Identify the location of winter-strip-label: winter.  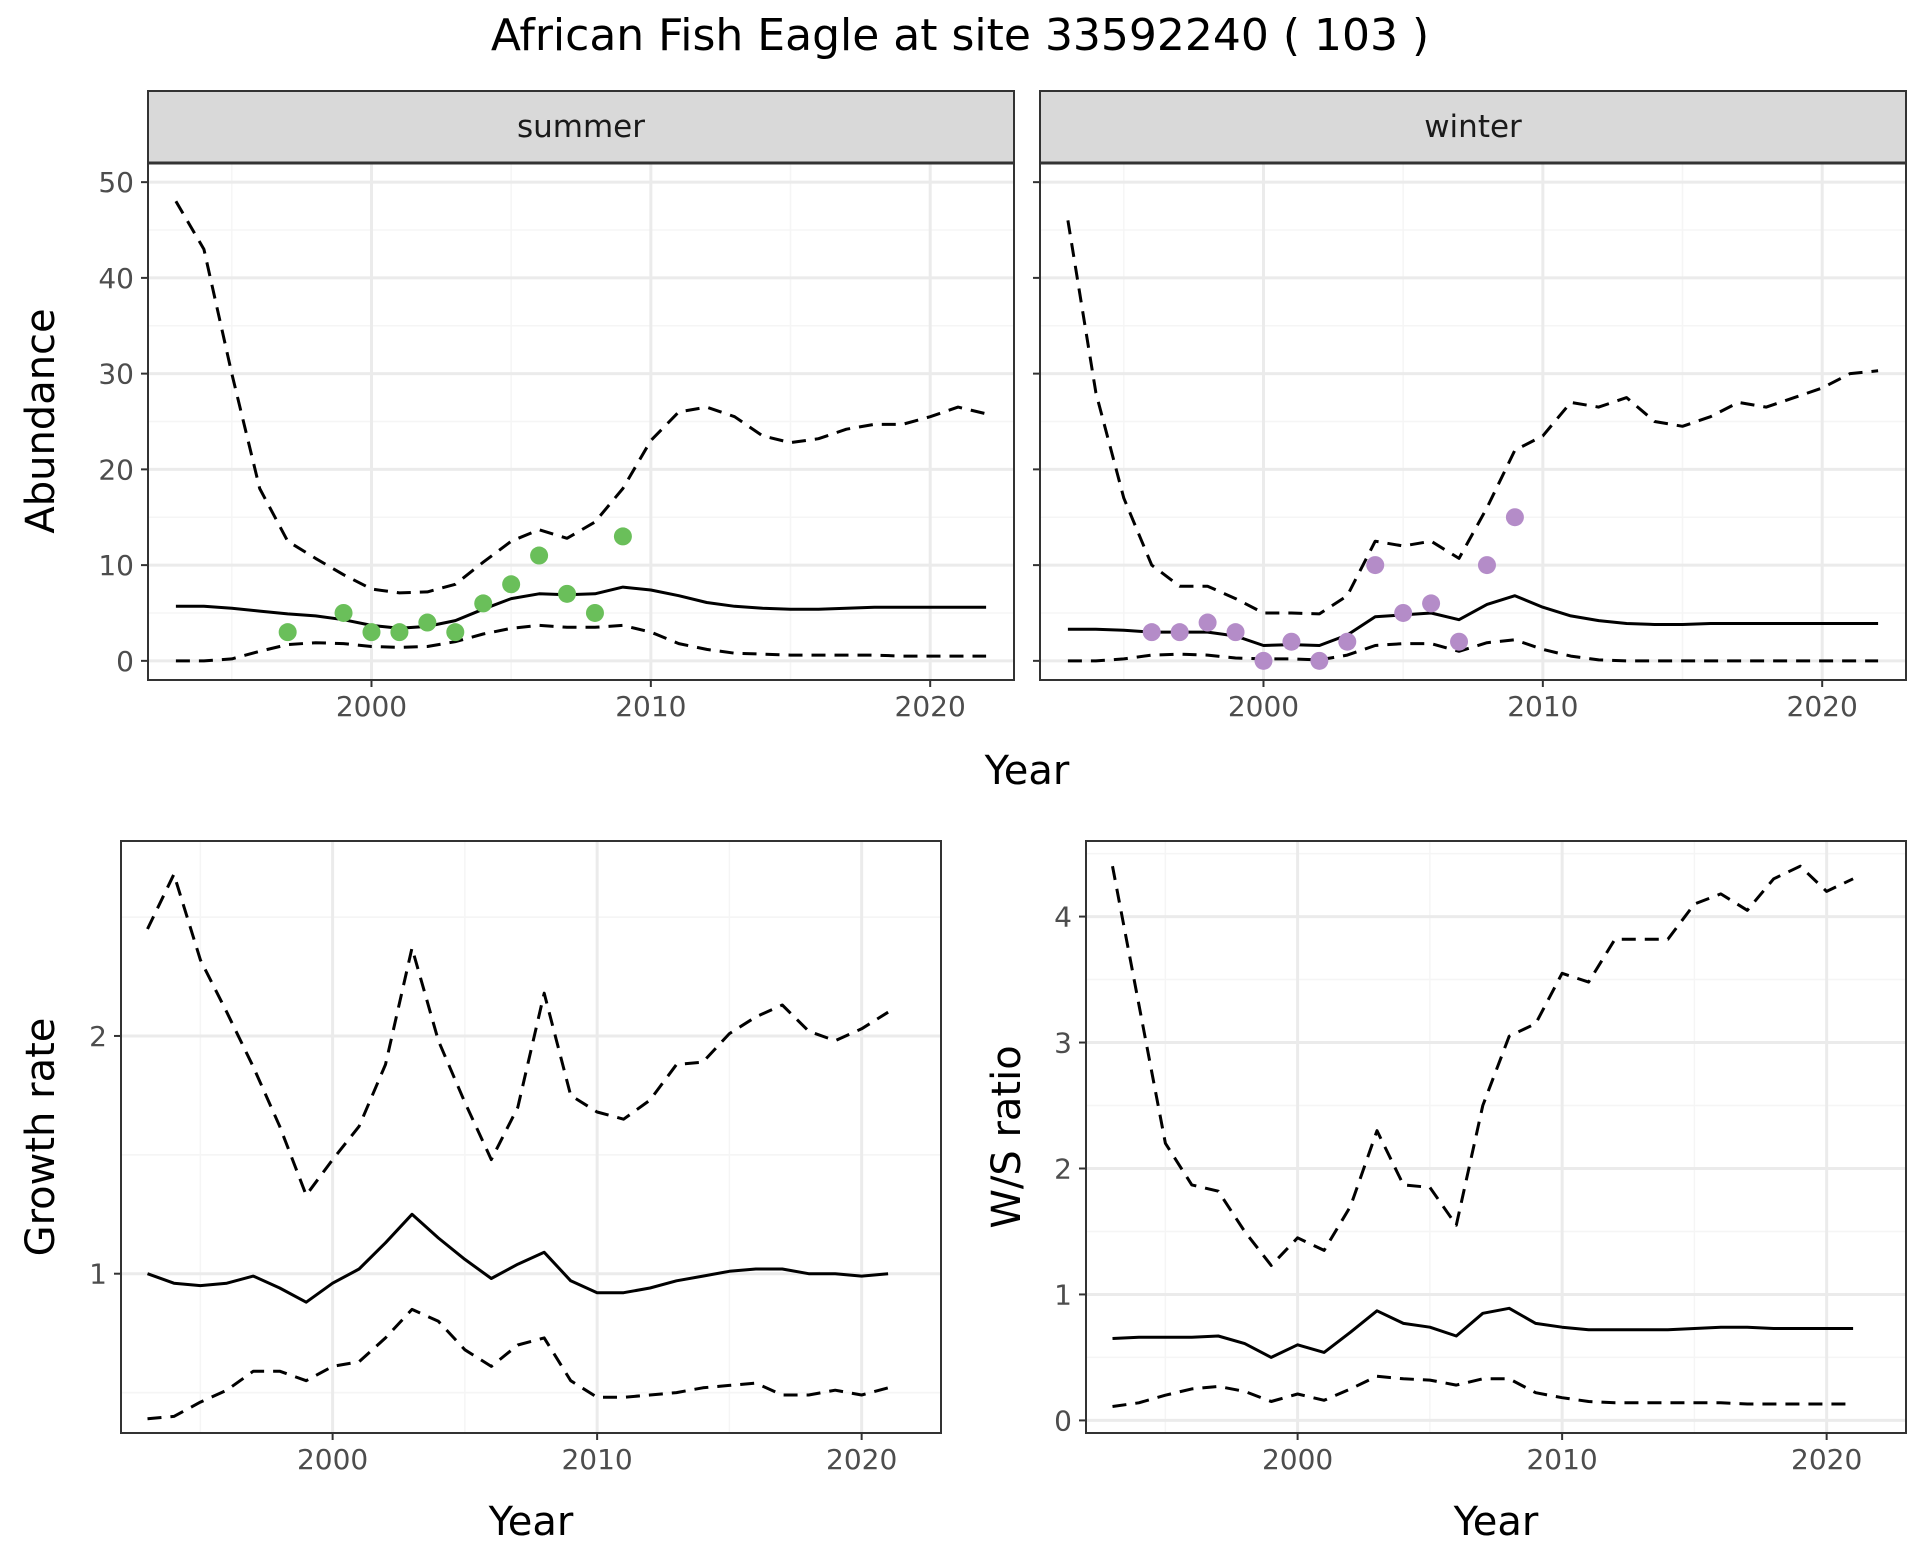
(1473, 127).